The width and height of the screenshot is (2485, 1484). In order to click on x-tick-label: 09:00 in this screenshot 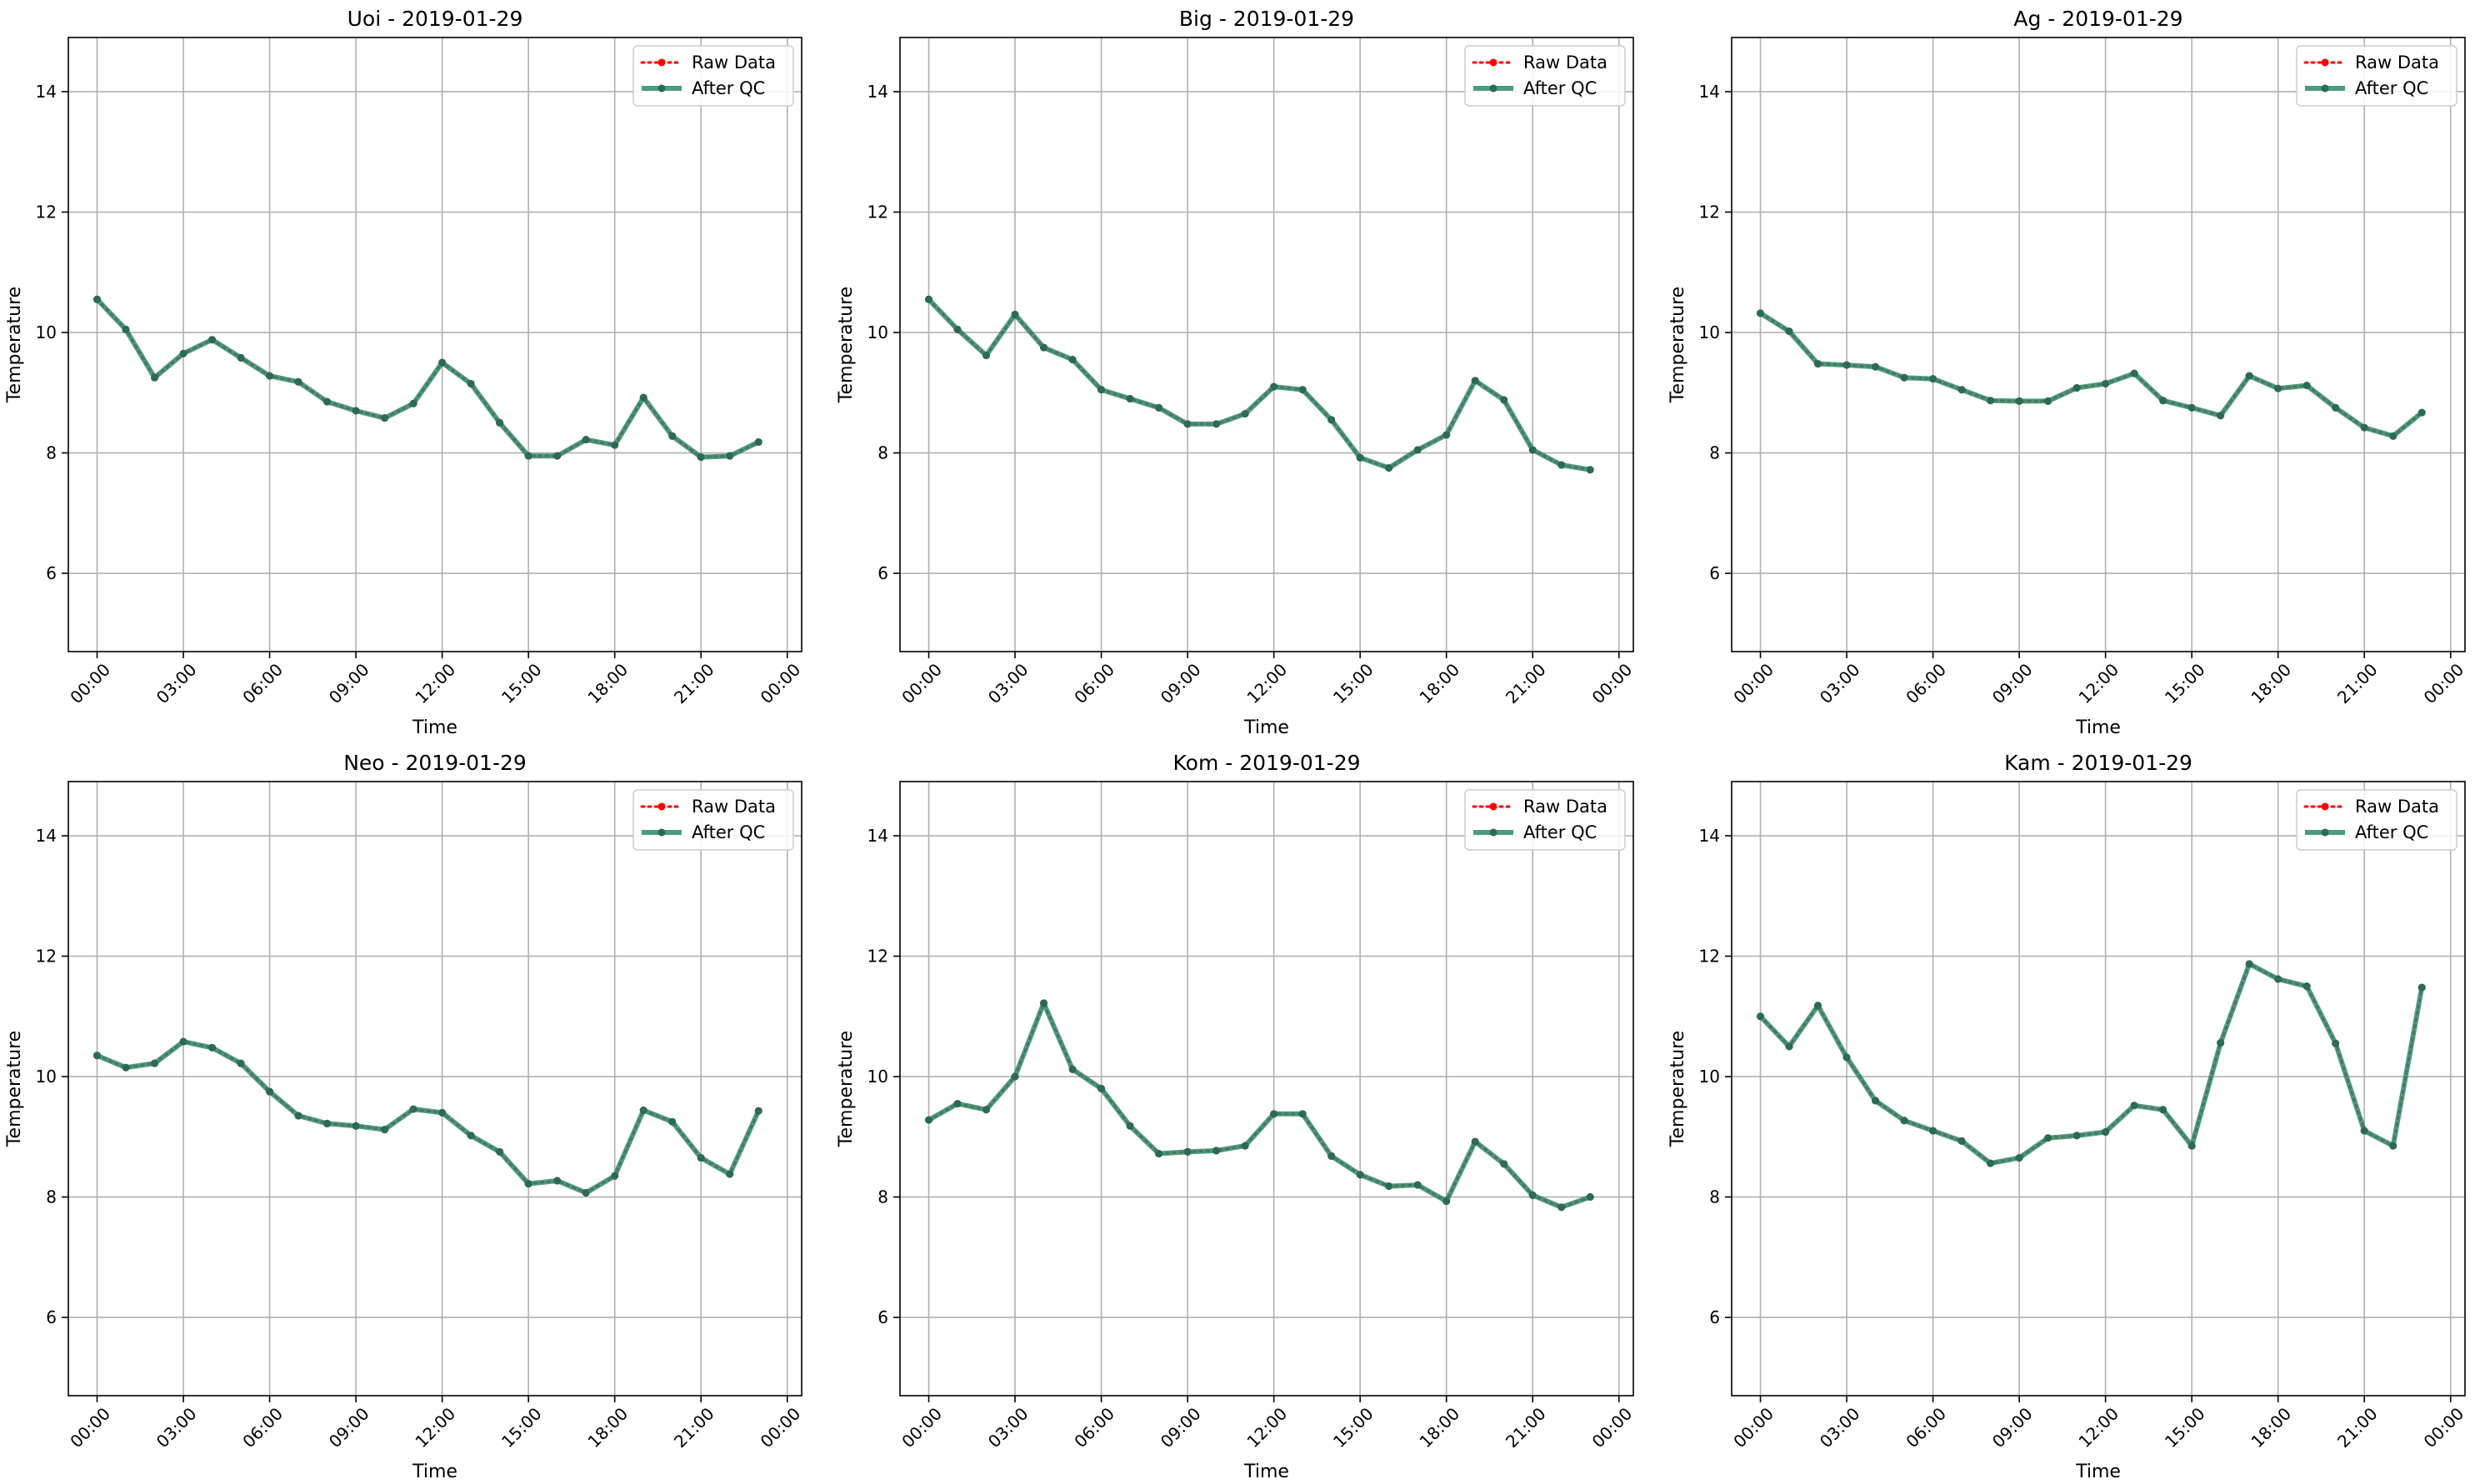, I will do `click(2012, 1427)`.